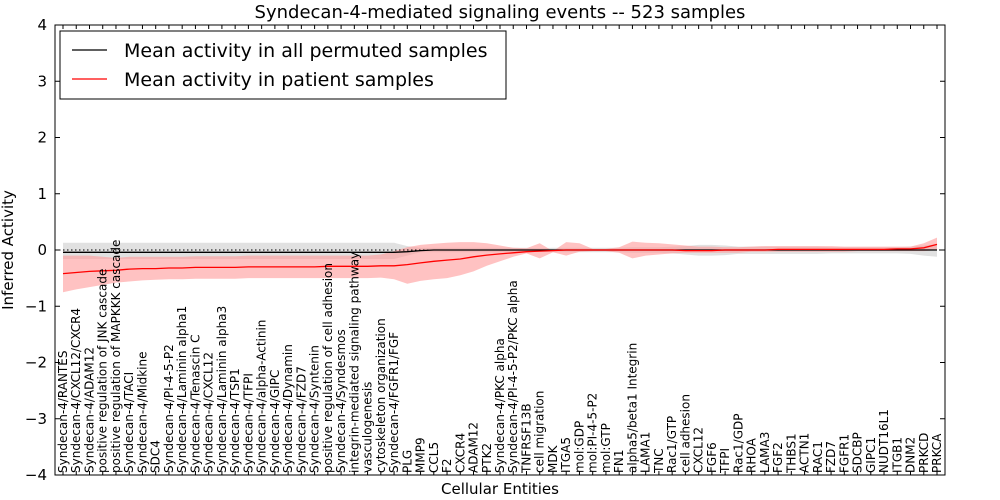 Image resolution: width=1000 pixels, height=500 pixels. I want to click on x-category-label: ADAM12, so click(474, 447).